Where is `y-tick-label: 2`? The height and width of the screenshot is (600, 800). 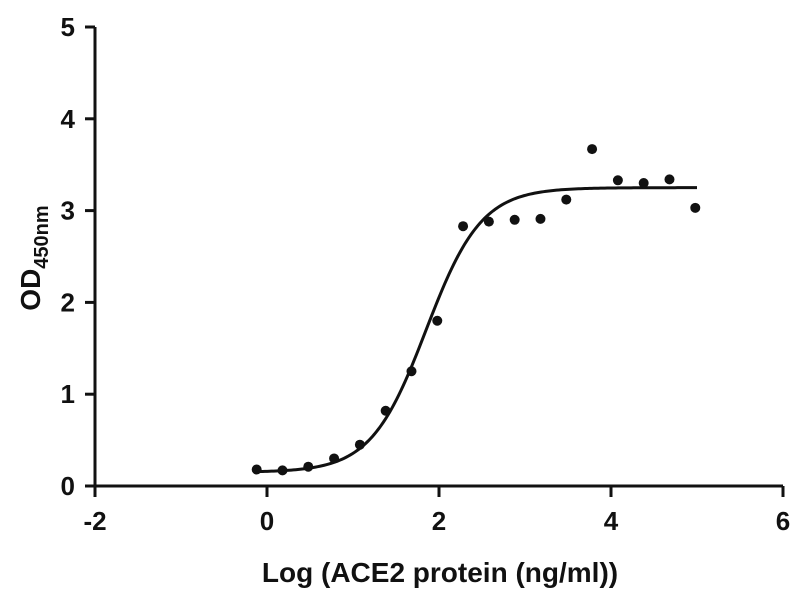
y-tick-label: 2 is located at coordinates (68, 302).